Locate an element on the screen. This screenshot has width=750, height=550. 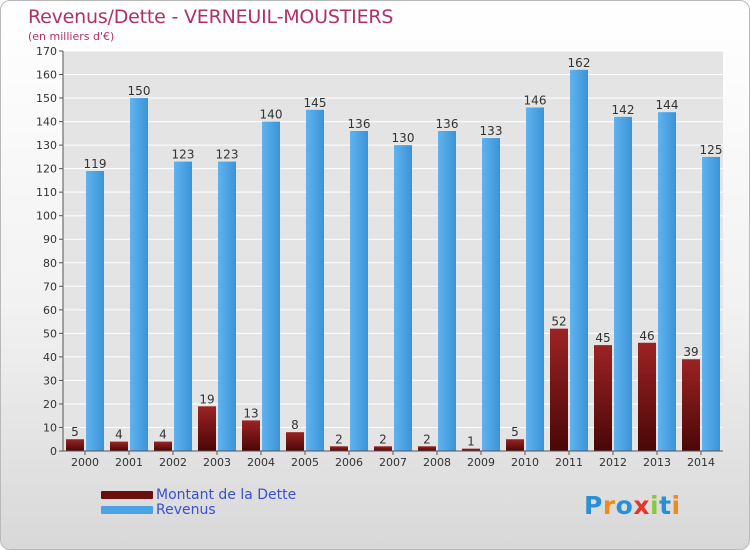
y-tick-label: 90 is located at coordinates (50, 239).